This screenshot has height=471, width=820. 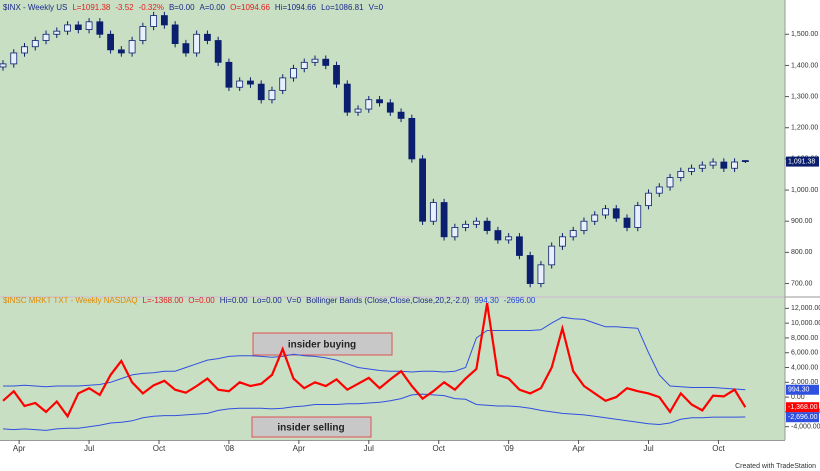 I want to click on header-text: L=-1368.00, so click(x=163, y=300).